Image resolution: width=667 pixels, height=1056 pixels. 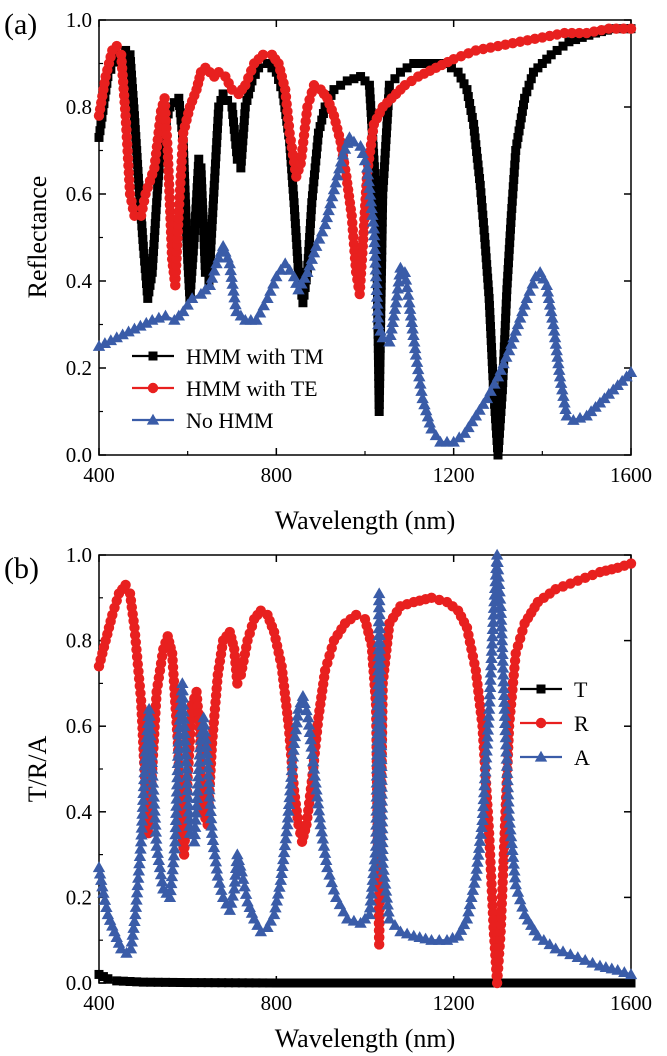 What do you see at coordinates (79, 983) in the screenshot?
I see `y-tick-label: 0.0` at bounding box center [79, 983].